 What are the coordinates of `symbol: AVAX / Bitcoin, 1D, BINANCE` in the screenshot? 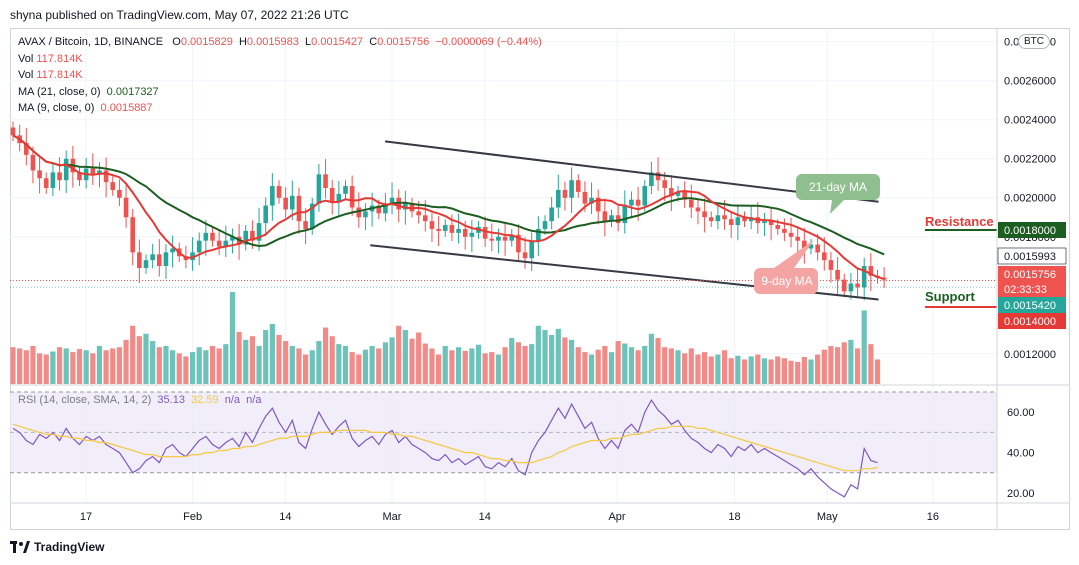 It's located at (91, 42).